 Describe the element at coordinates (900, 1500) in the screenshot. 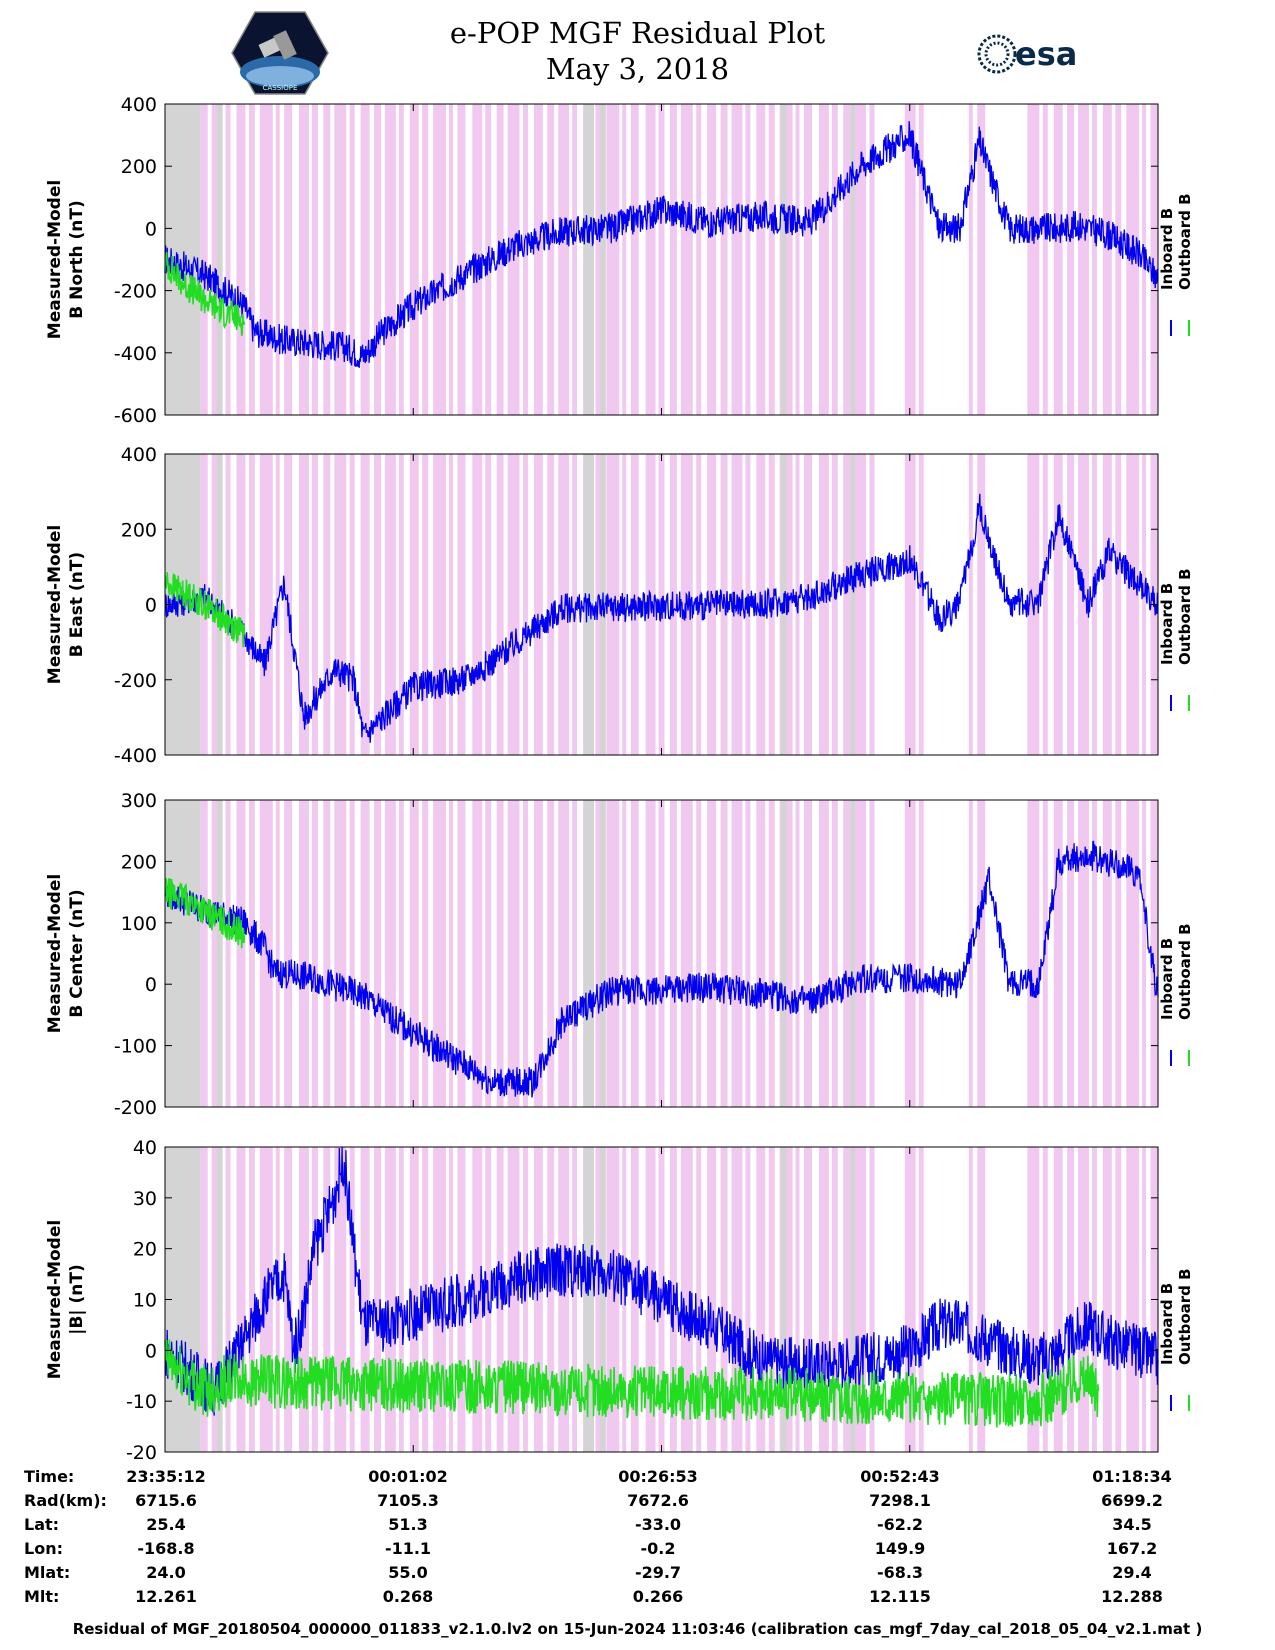

I see `tick-rad: 7298.1` at that location.